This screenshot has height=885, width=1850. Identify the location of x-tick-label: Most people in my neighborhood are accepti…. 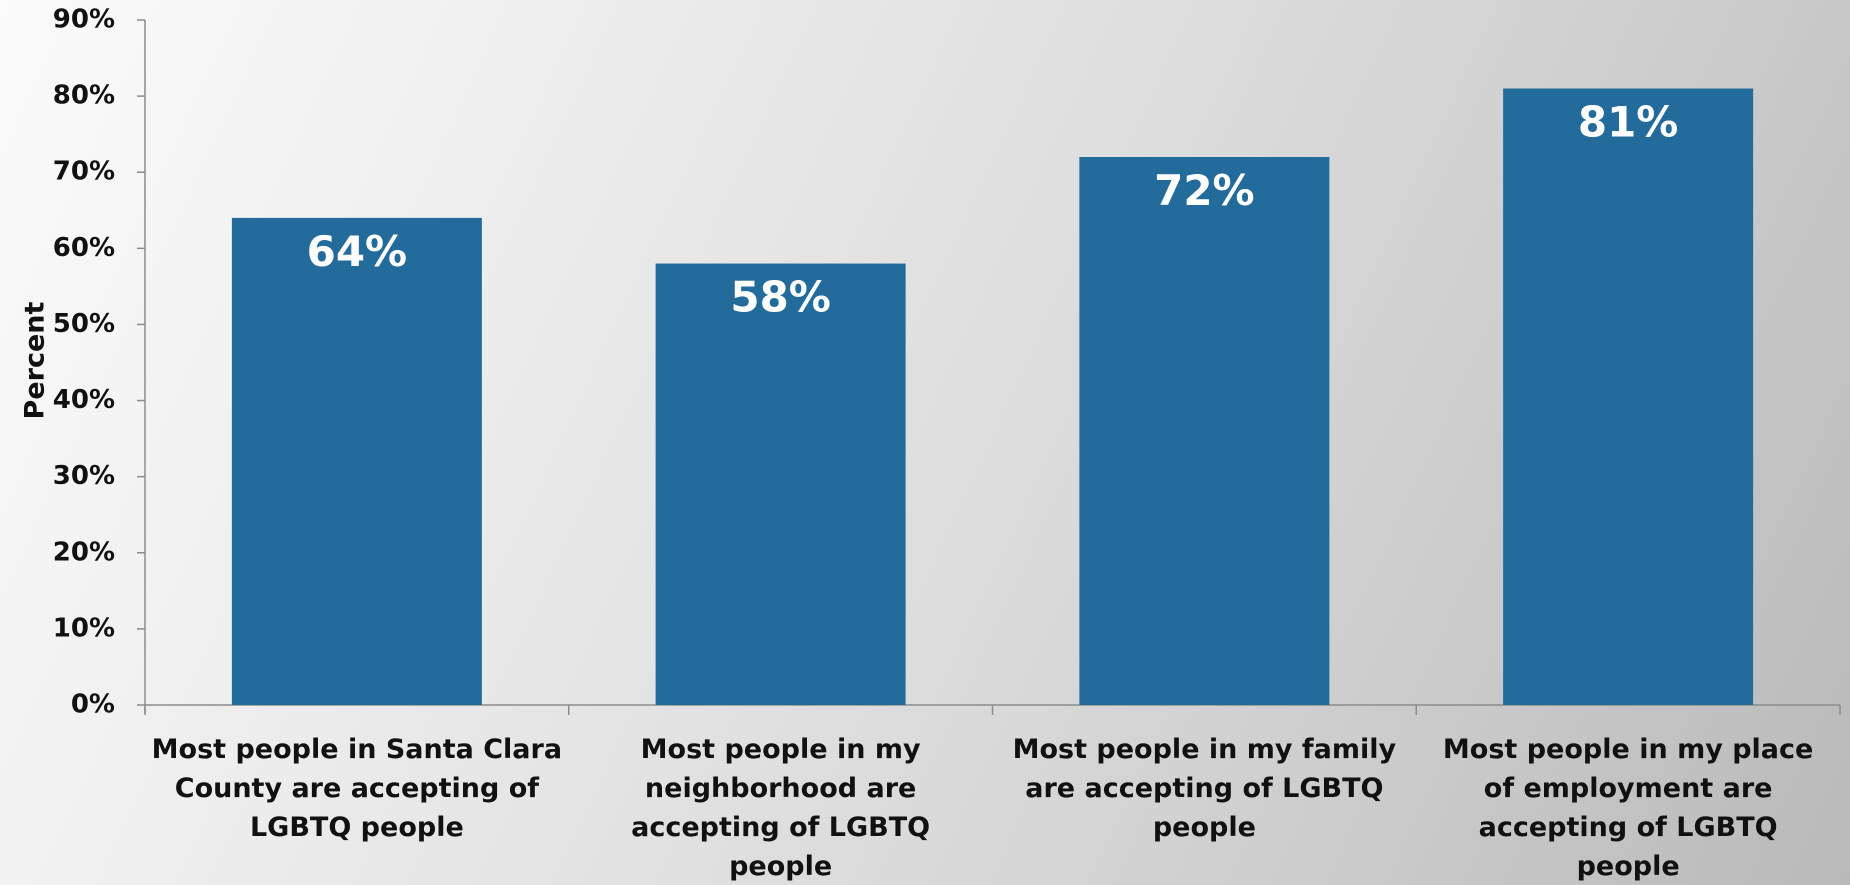
(780, 808).